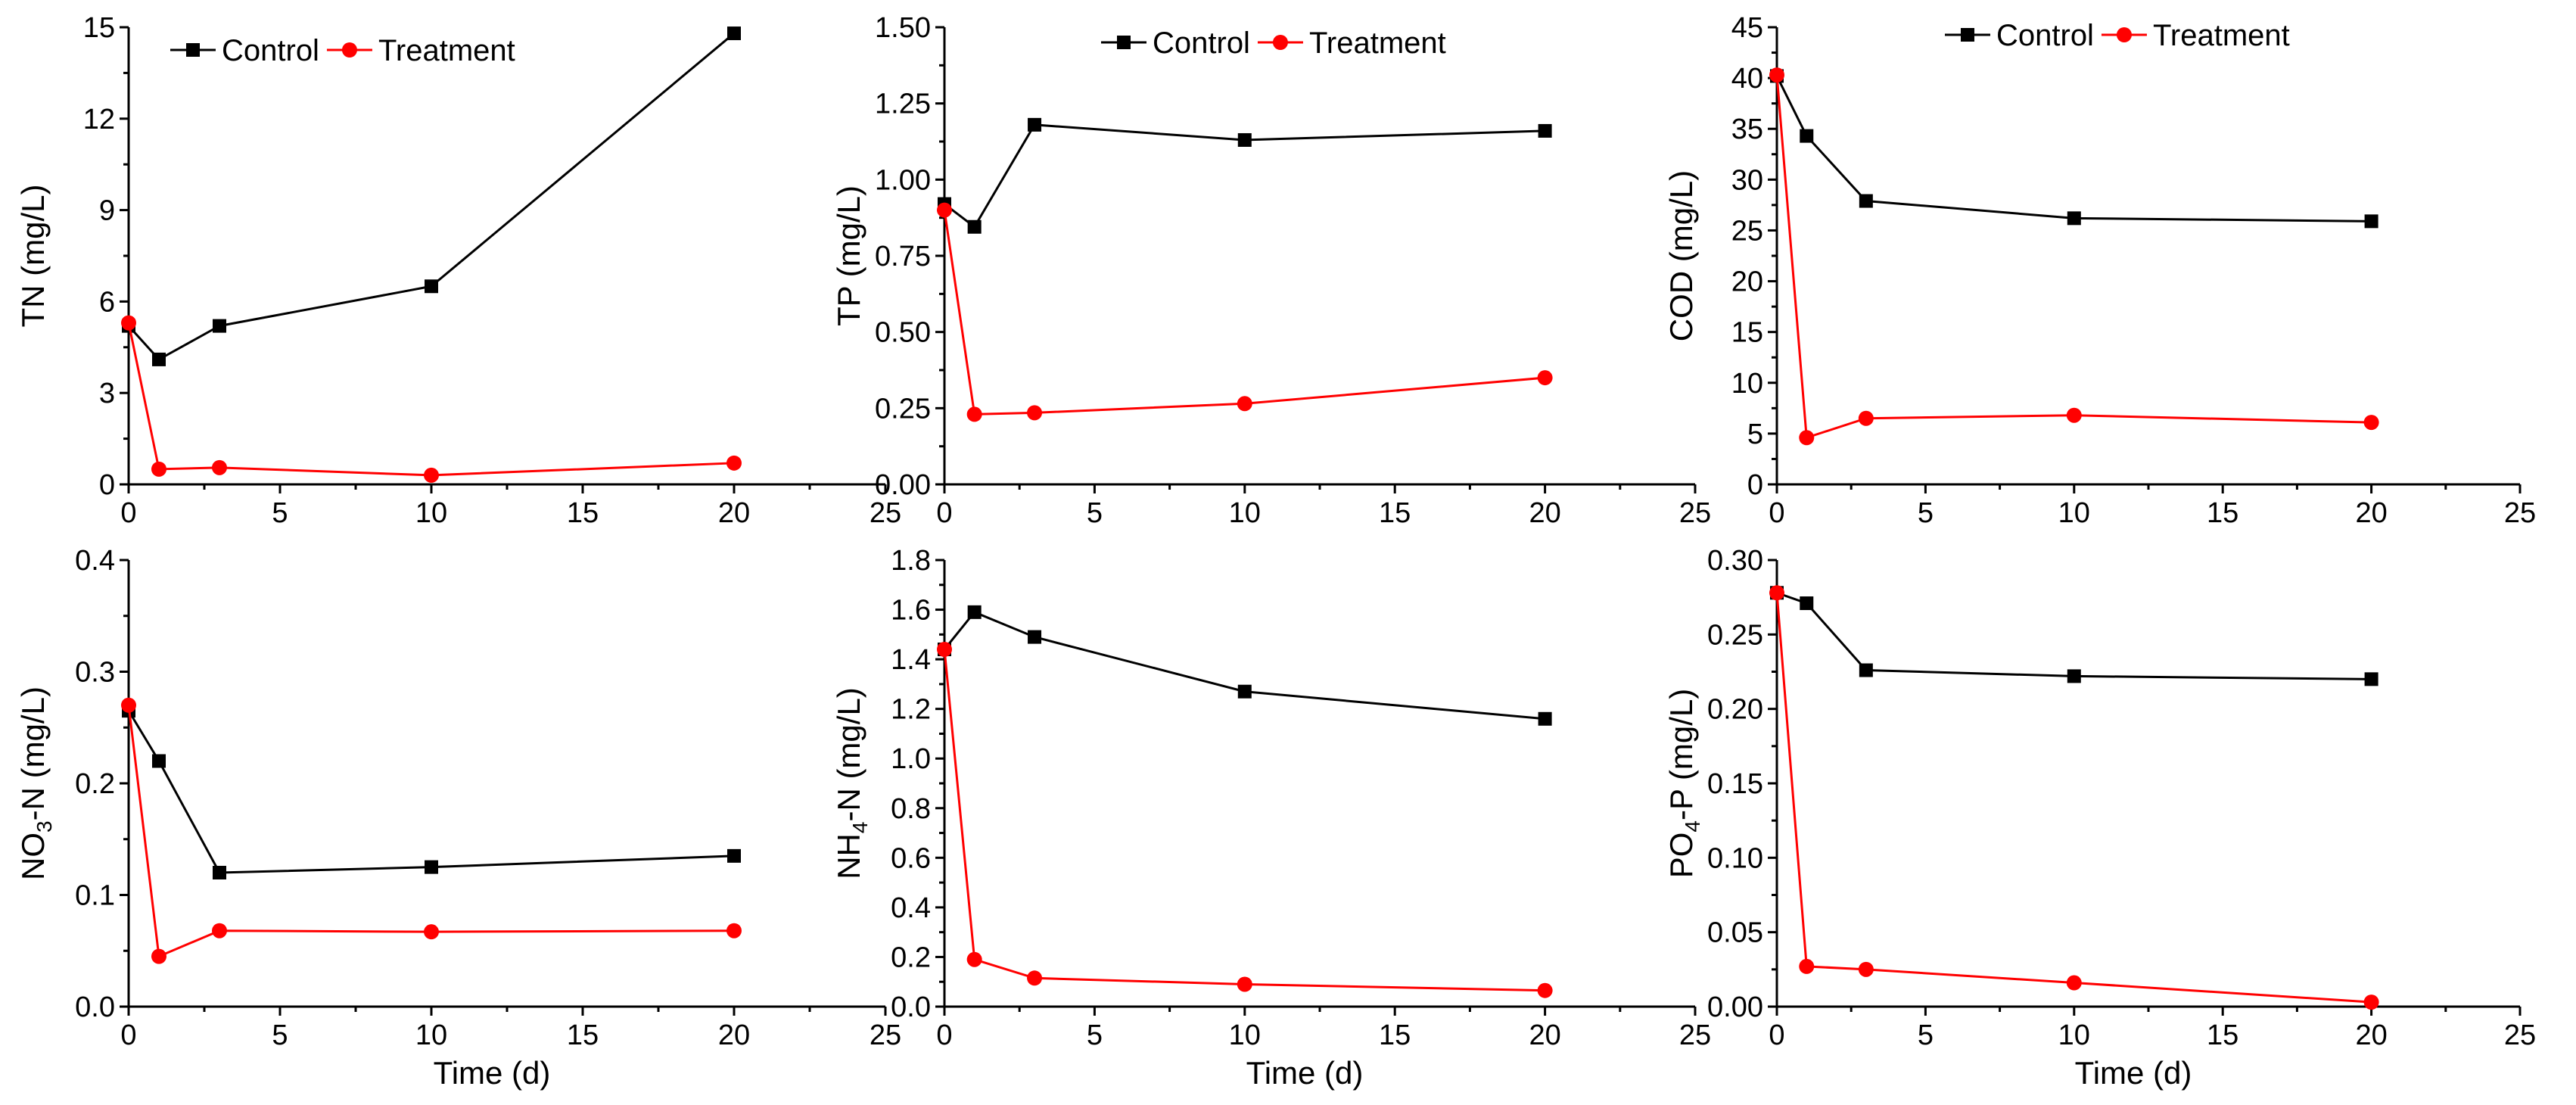 The image size is (2576, 1105). What do you see at coordinates (1735, 933) in the screenshot?
I see `y-tick-label: 0.05` at bounding box center [1735, 933].